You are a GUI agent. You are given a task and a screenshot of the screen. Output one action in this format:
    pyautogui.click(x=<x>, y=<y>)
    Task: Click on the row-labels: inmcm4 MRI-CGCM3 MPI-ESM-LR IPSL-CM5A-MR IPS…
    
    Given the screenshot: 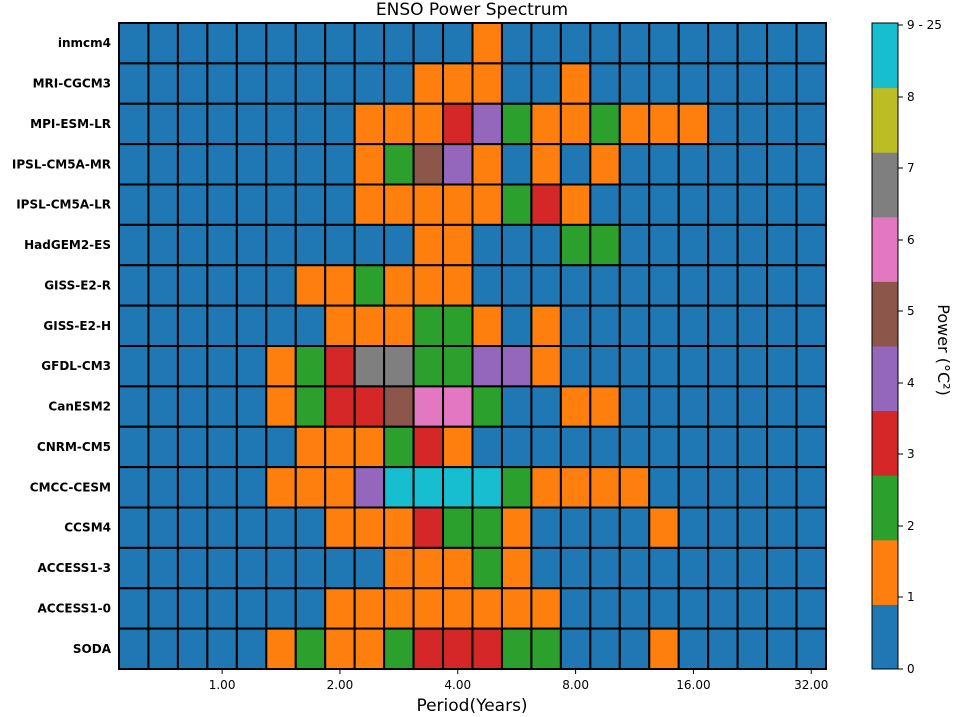 What is the action you would take?
    pyautogui.click(x=62, y=346)
    